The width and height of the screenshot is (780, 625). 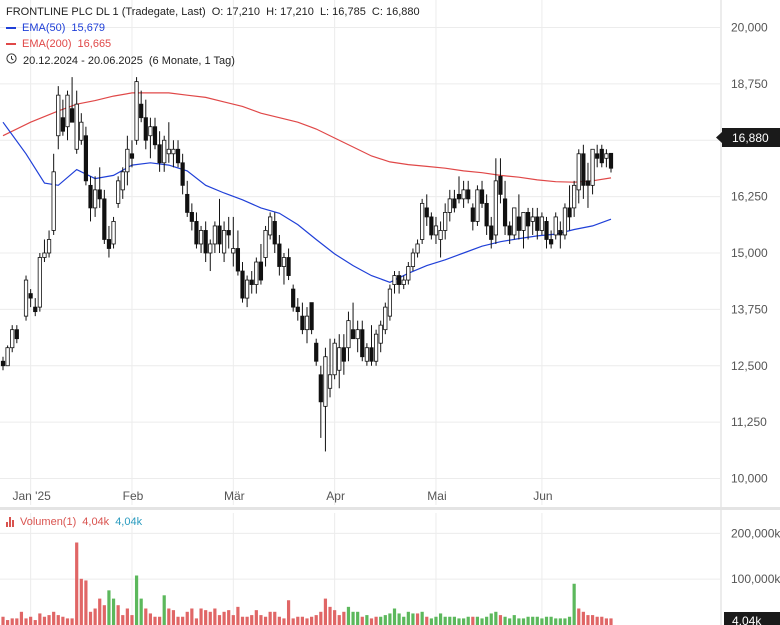 I want to click on x-tick-label: Jun, so click(x=542, y=496).